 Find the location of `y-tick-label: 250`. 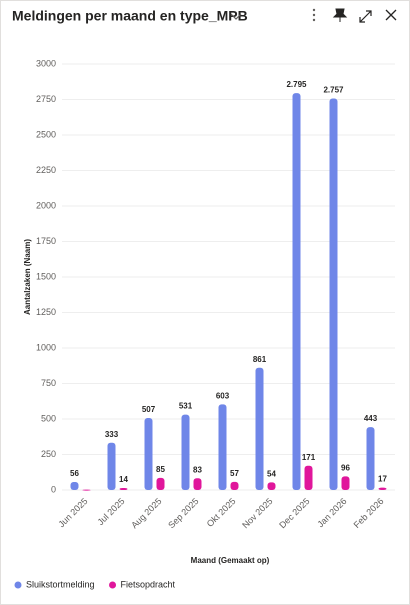

y-tick-label: 250 is located at coordinates (48, 454).